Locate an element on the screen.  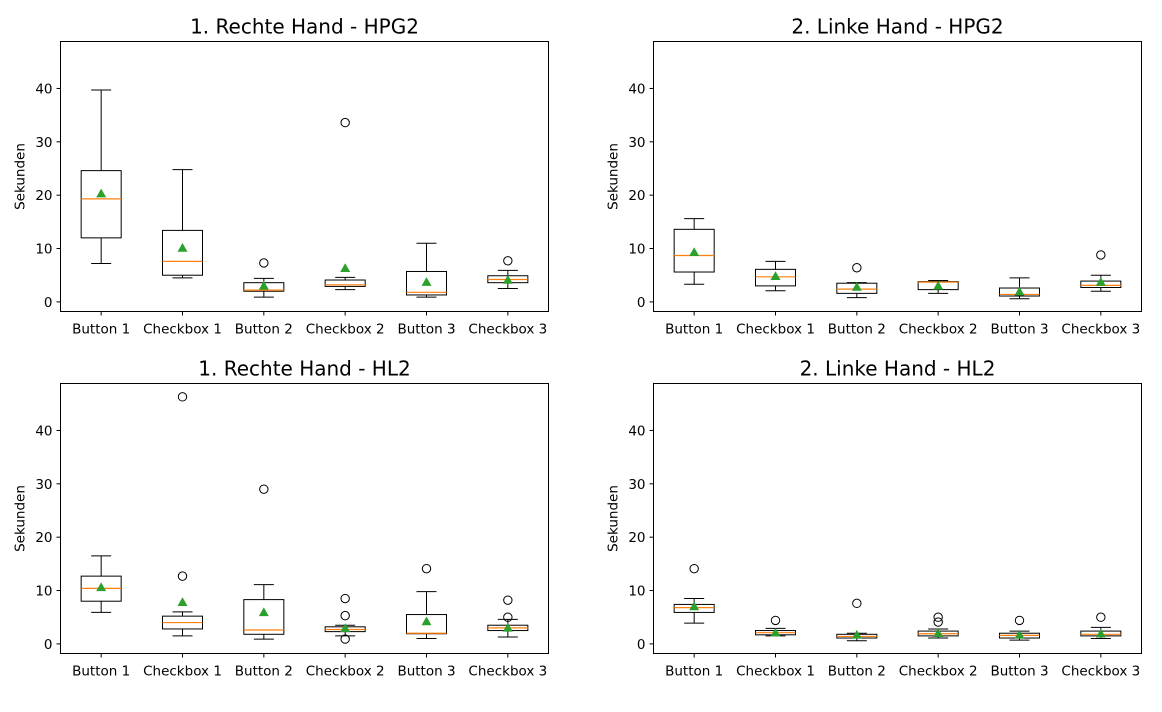
x-tick-label: Button 3 is located at coordinates (426, 672).